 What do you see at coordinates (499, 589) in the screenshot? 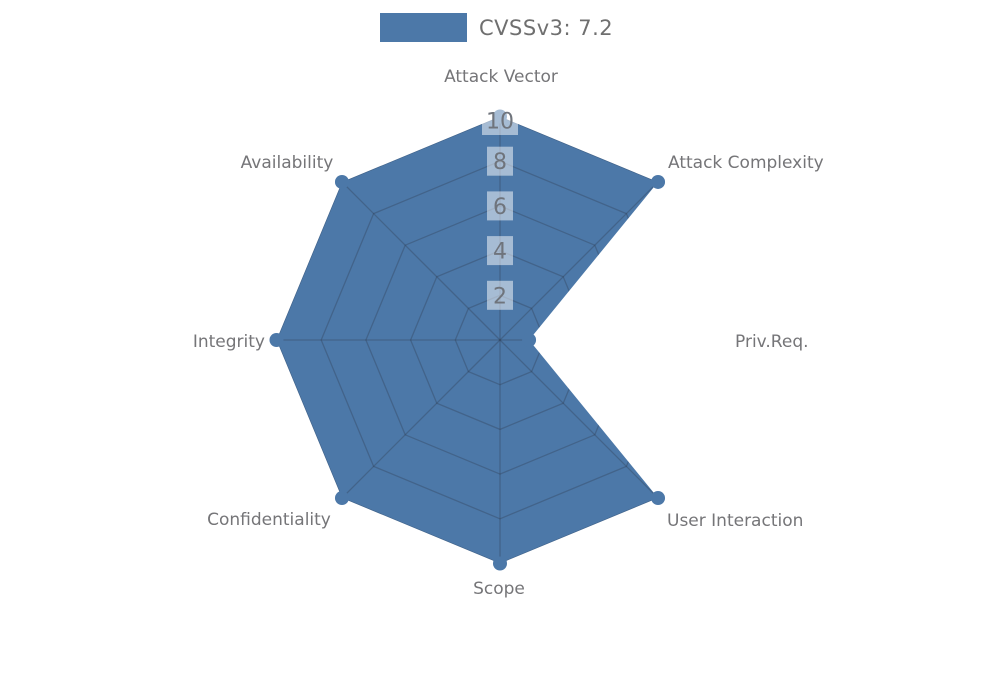
I see `axis-label-scope: Scope` at bounding box center [499, 589].